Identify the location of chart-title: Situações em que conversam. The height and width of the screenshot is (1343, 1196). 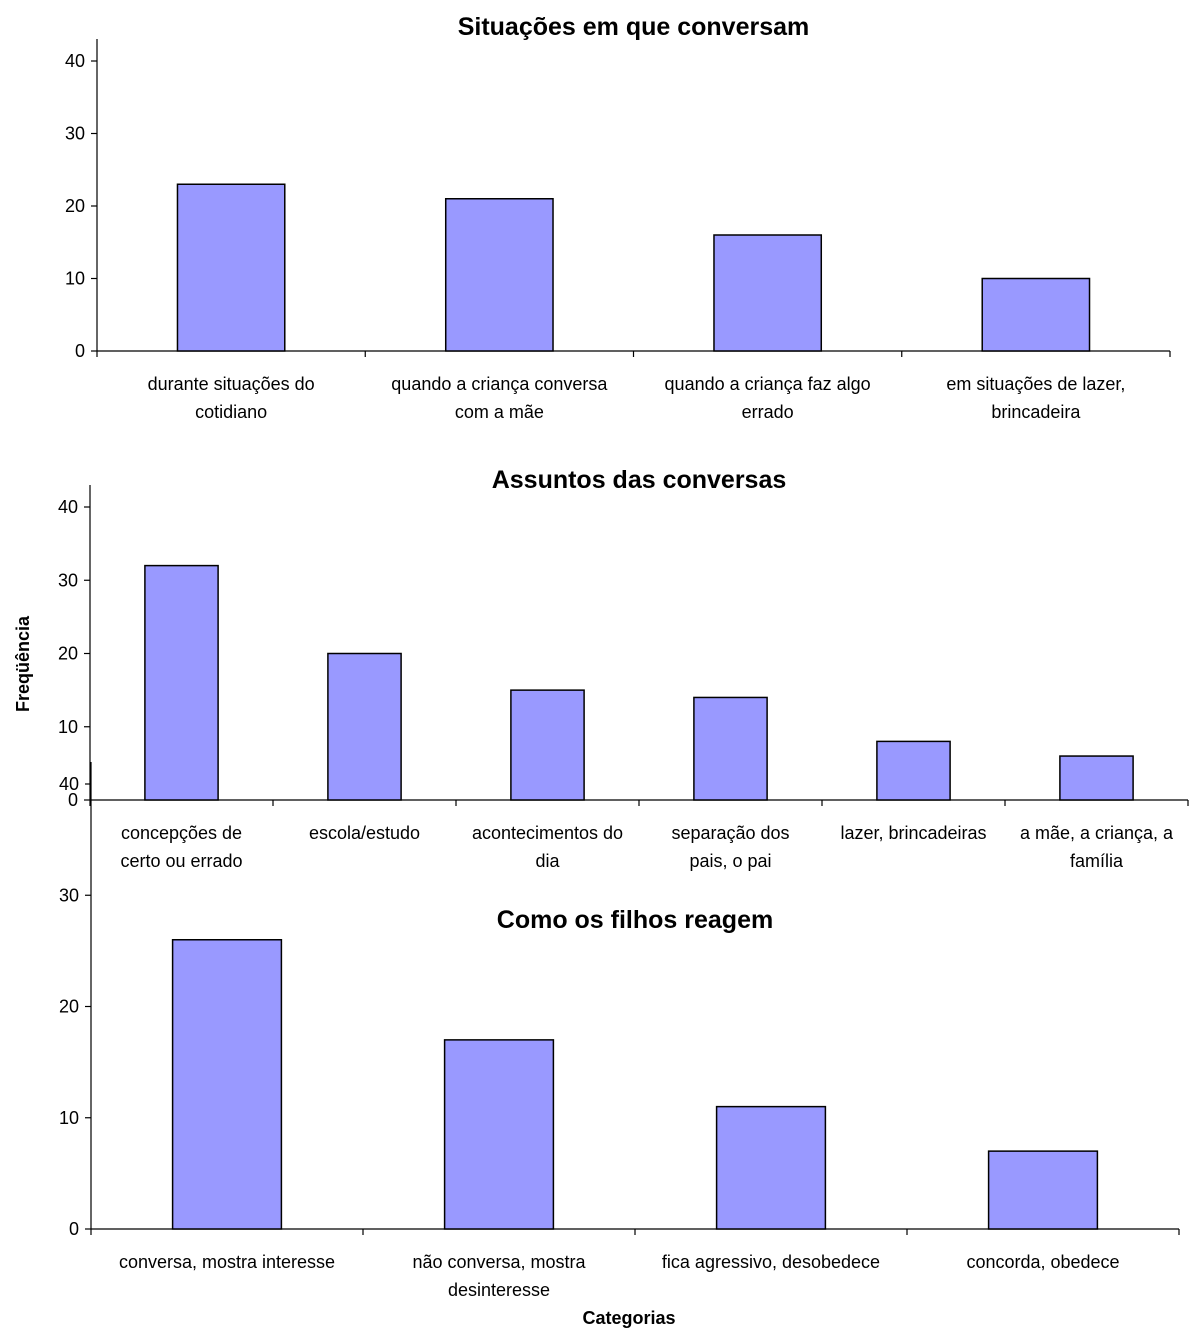
(634, 27).